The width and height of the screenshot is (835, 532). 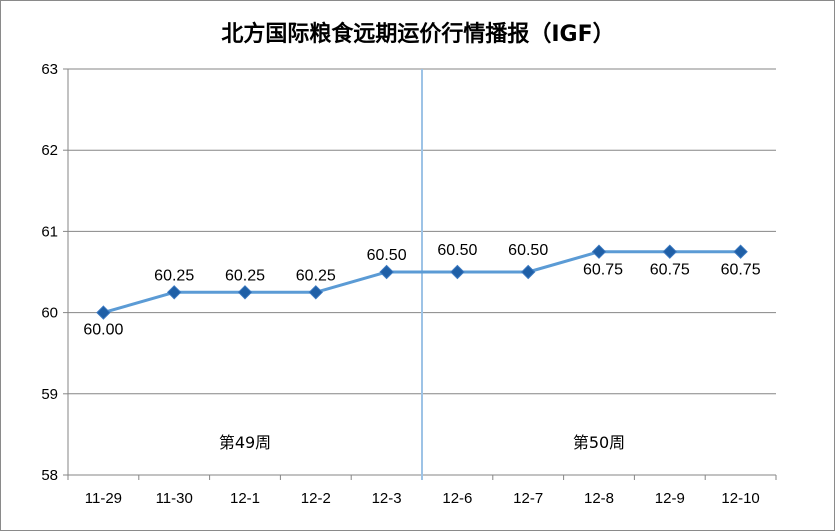 I want to click on y-tick-label: 60, so click(x=49, y=313).